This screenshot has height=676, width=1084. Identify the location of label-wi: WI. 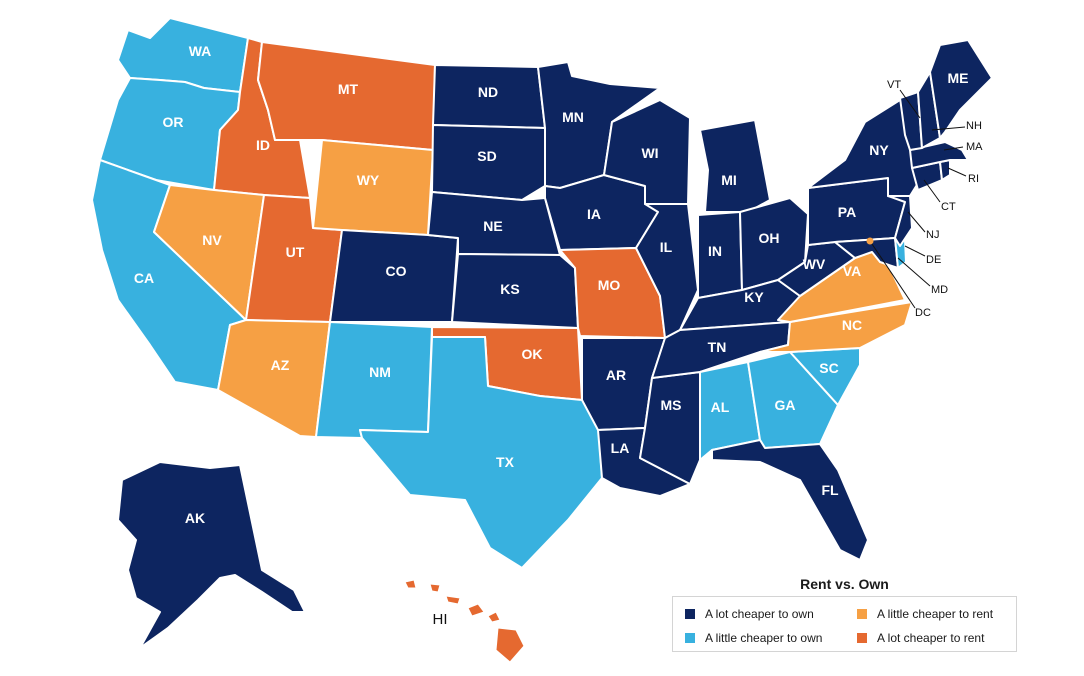
(649, 153).